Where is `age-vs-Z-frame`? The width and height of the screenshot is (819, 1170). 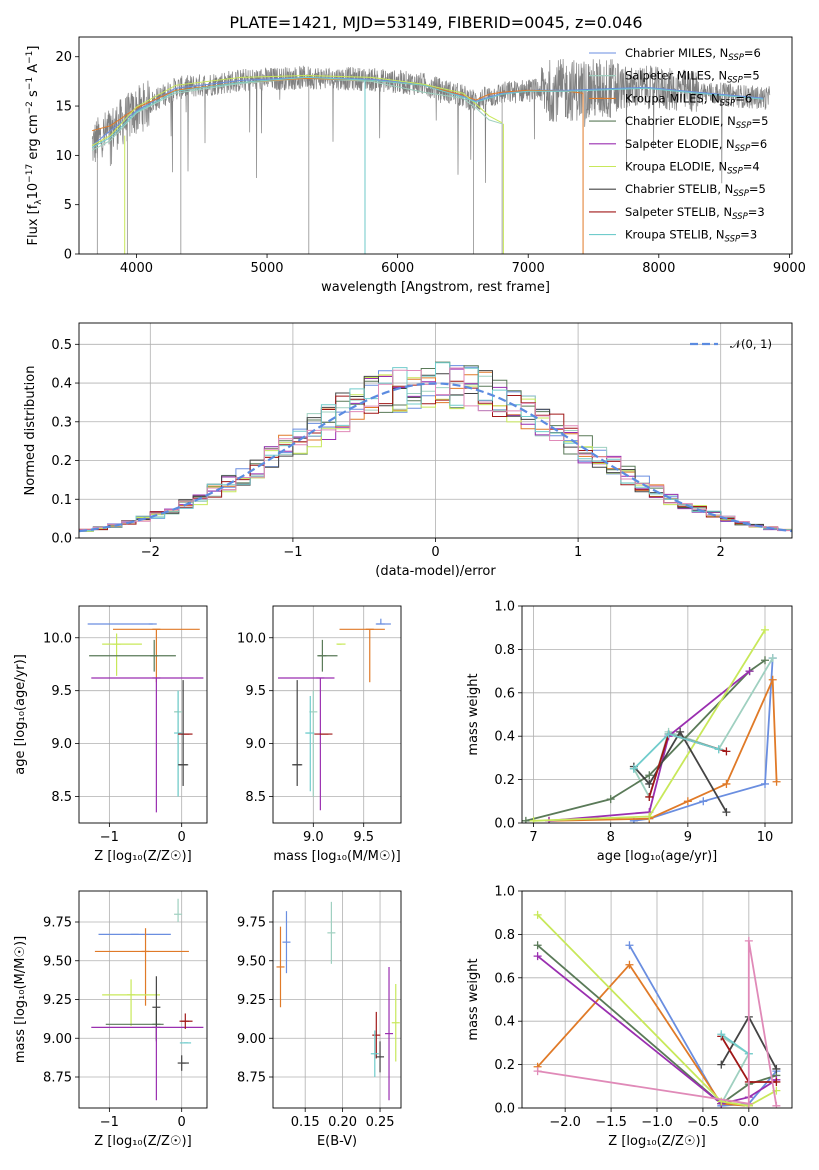 age-vs-Z-frame is located at coordinates (143, 714).